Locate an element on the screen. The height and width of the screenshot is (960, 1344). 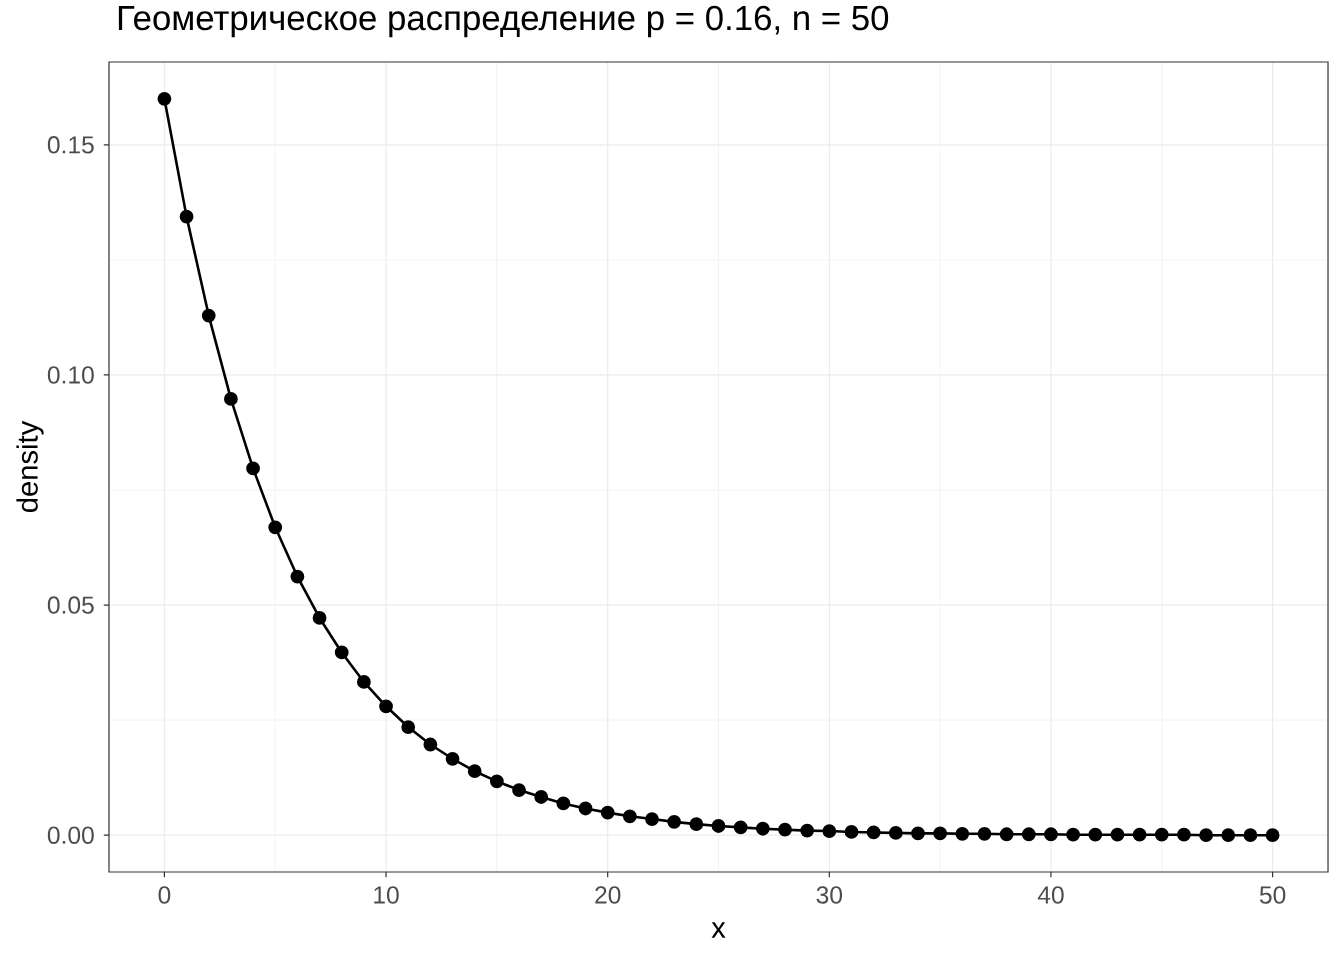
y-tick-label: 0.10 is located at coordinates (70, 375).